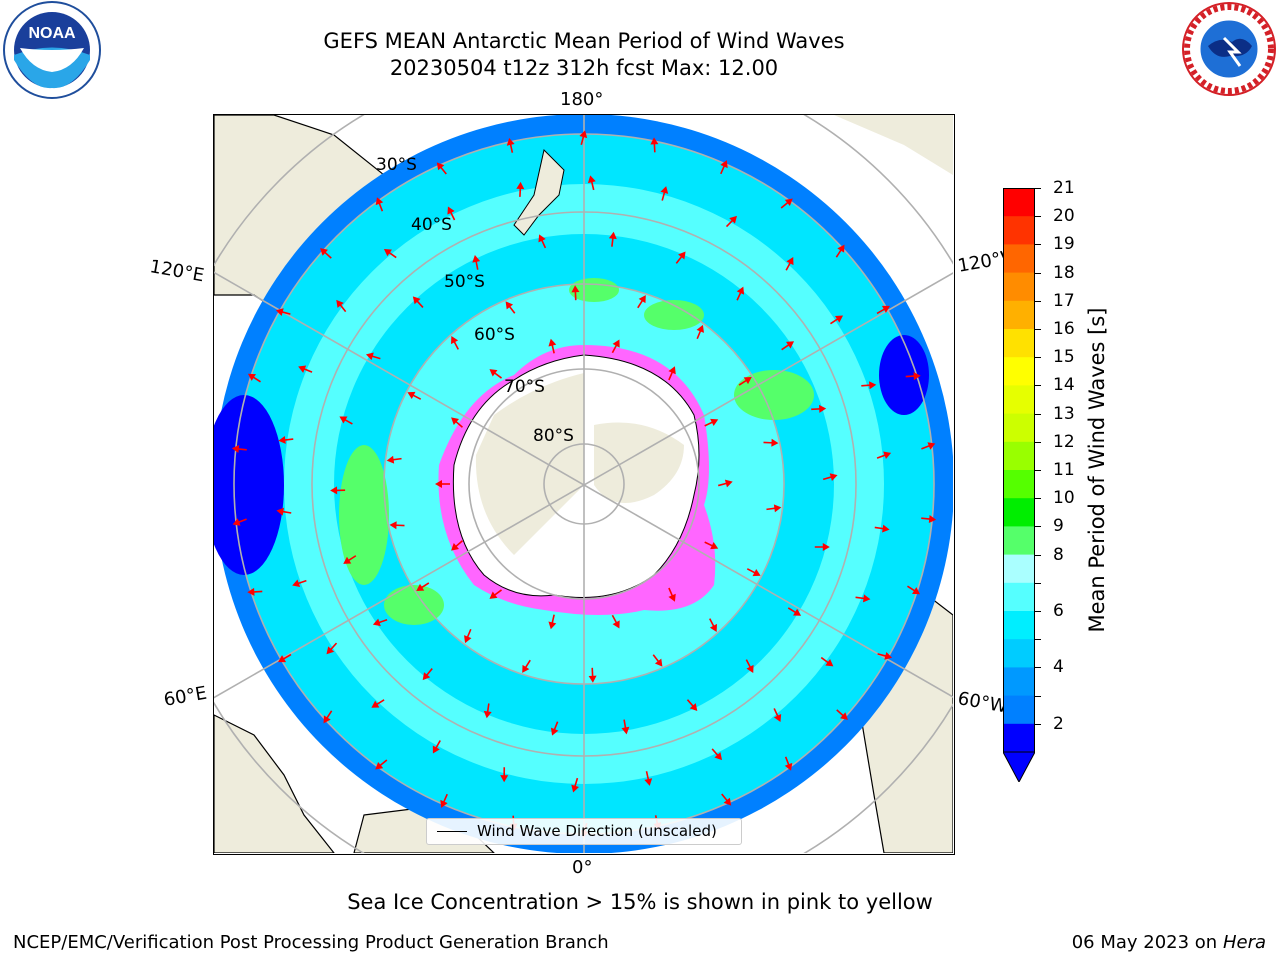 The width and height of the screenshot is (1280, 960). Describe the element at coordinates (1058, 554) in the screenshot. I see `colorbar-tick-label: 8` at that location.